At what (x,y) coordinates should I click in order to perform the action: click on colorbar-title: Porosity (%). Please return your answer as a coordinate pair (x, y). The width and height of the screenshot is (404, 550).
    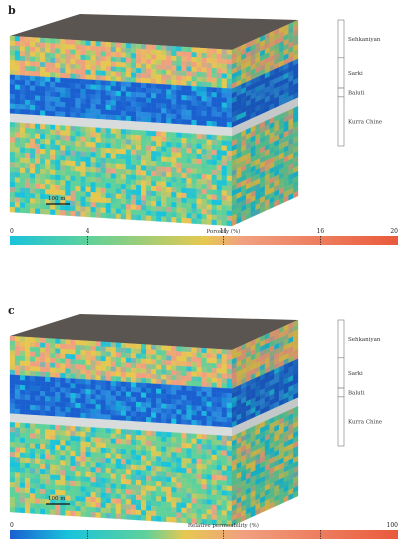
    Looking at the image, I should click on (223, 231).